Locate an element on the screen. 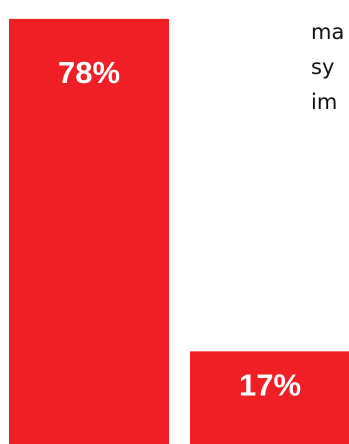 The height and width of the screenshot is (444, 349). side-text-line-3: im is located at coordinates (324, 102).